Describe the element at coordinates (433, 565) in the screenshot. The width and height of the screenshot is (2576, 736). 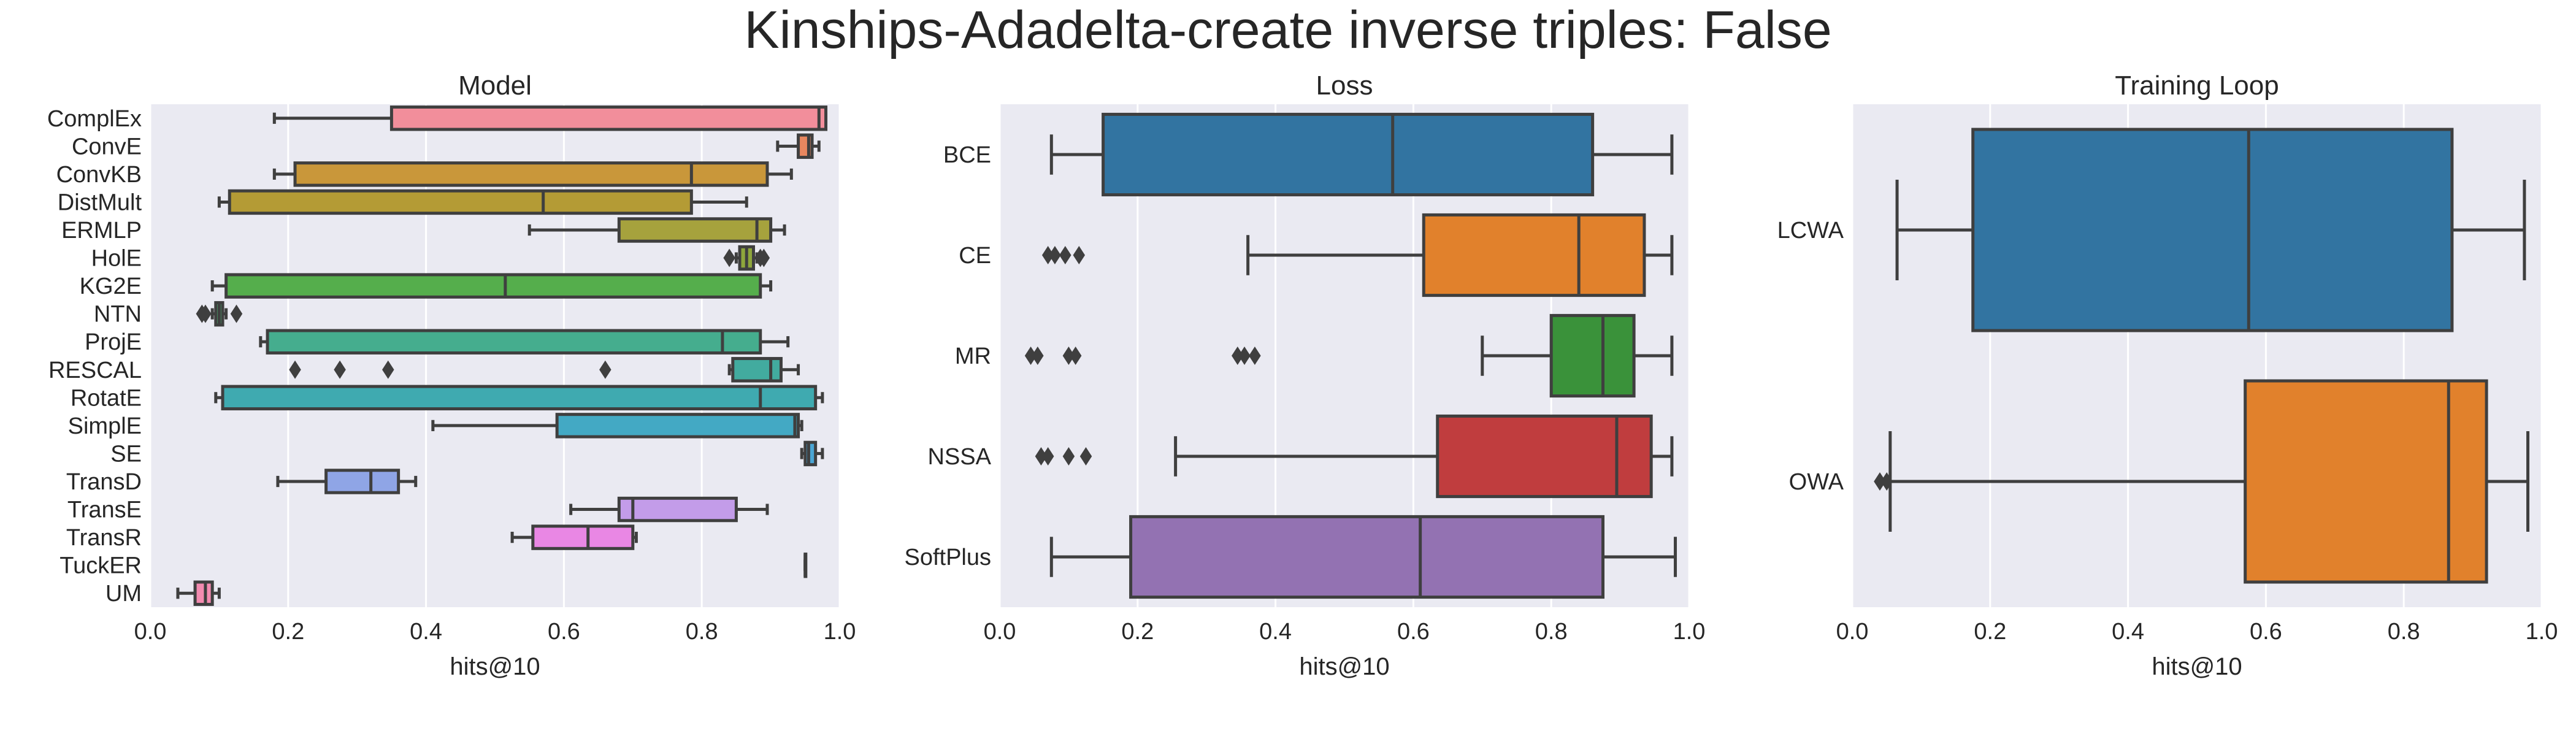
I see `box-tucker: TuckER` at that location.